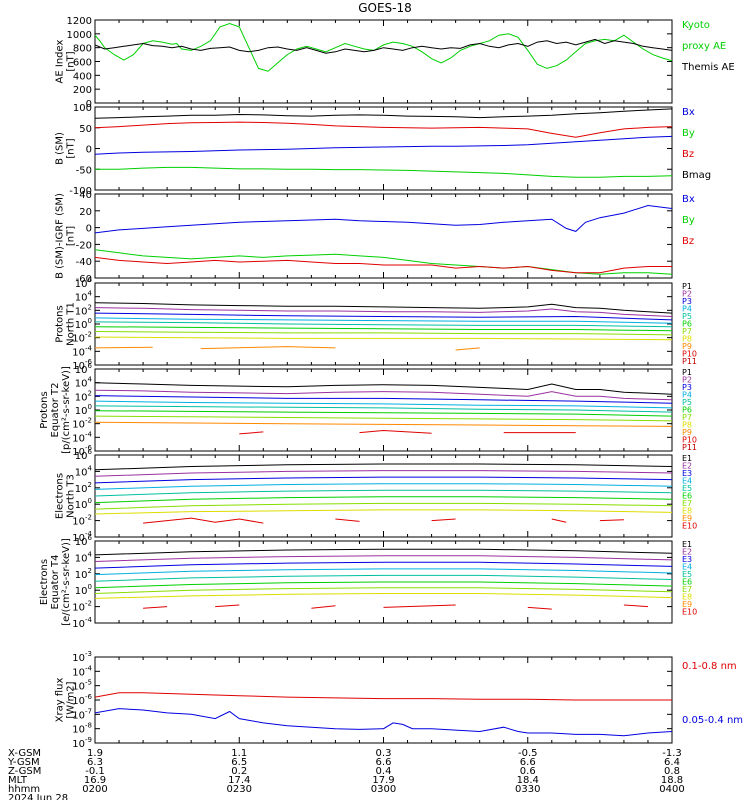 The height and width of the screenshot is (800, 750). What do you see at coordinates (383, 333) in the screenshot?
I see `series-line-p7` at bounding box center [383, 333].